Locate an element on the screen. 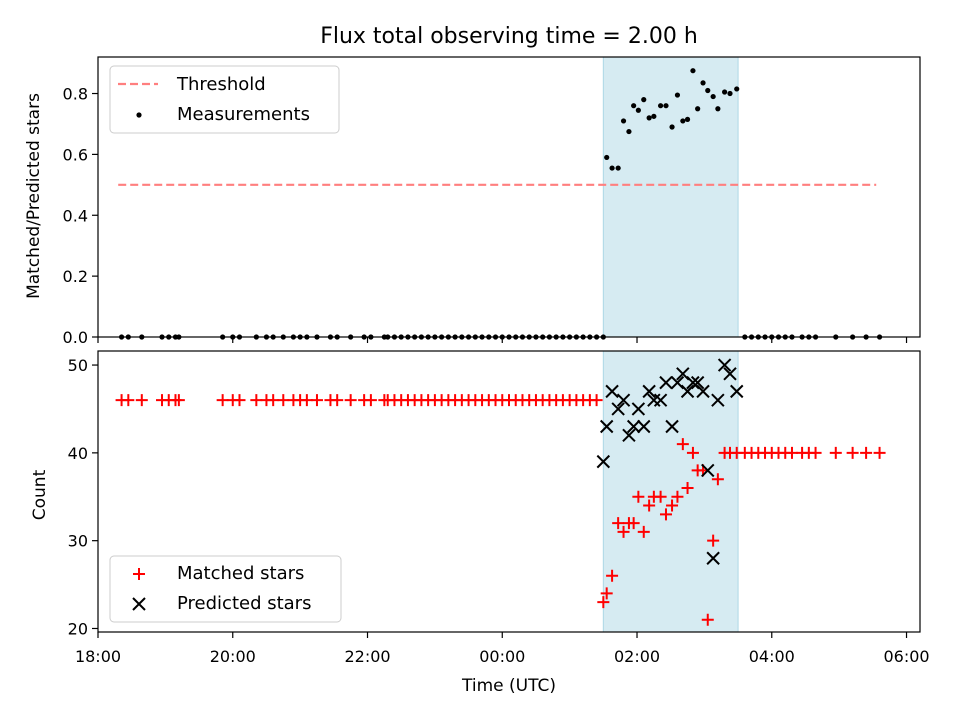  bottom-y-axis-ticks: 20 30 40 50 is located at coordinates (83, 497).